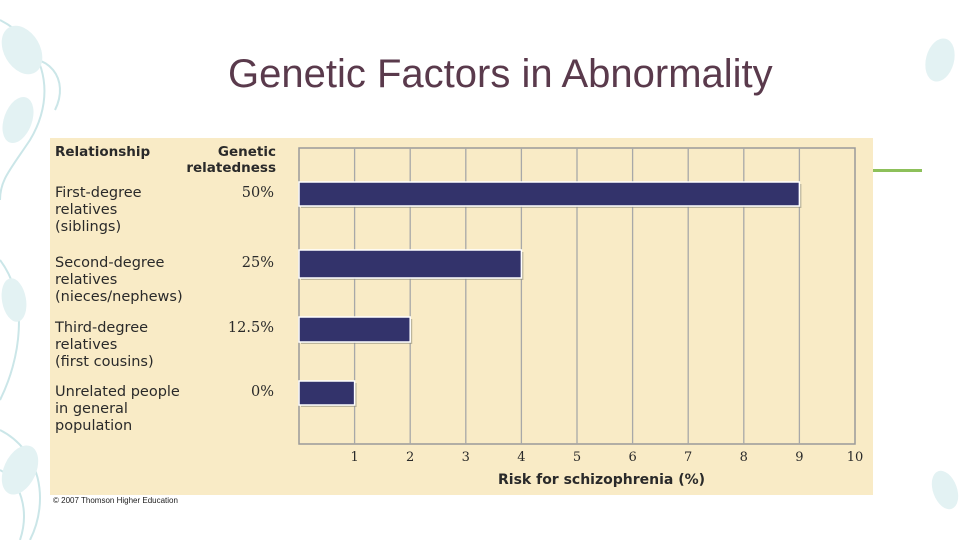 Image resolution: width=960 pixels, height=540 pixels. Describe the element at coordinates (110, 263) in the screenshot. I see `row-label-line: Second-degree` at that location.